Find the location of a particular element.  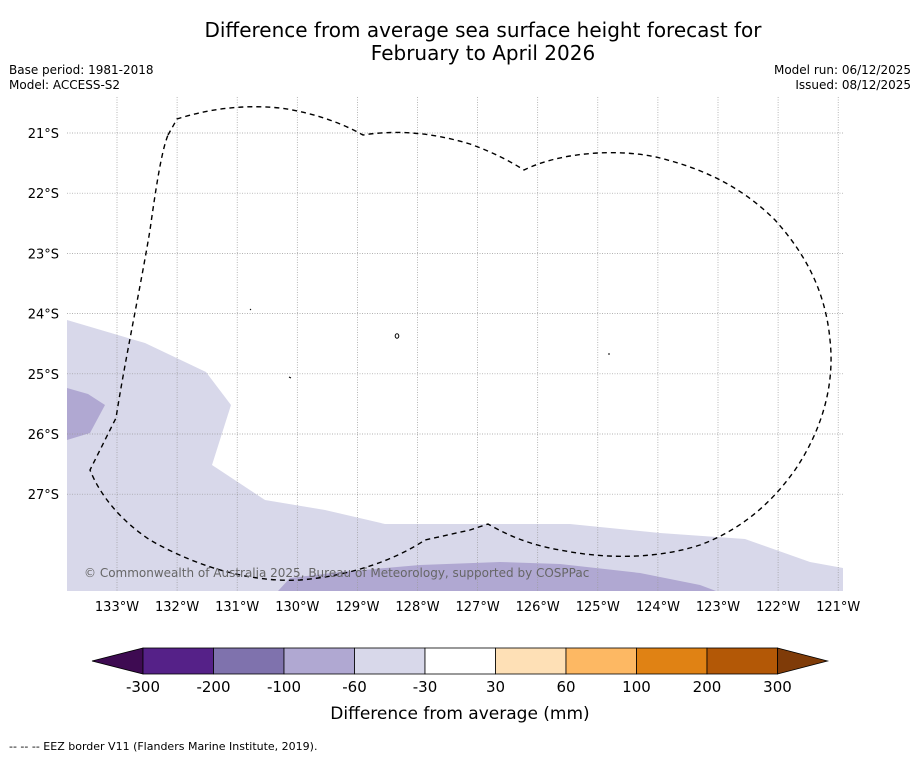

issued-text: Issued: 08/12/2025 is located at coordinates (853, 85).